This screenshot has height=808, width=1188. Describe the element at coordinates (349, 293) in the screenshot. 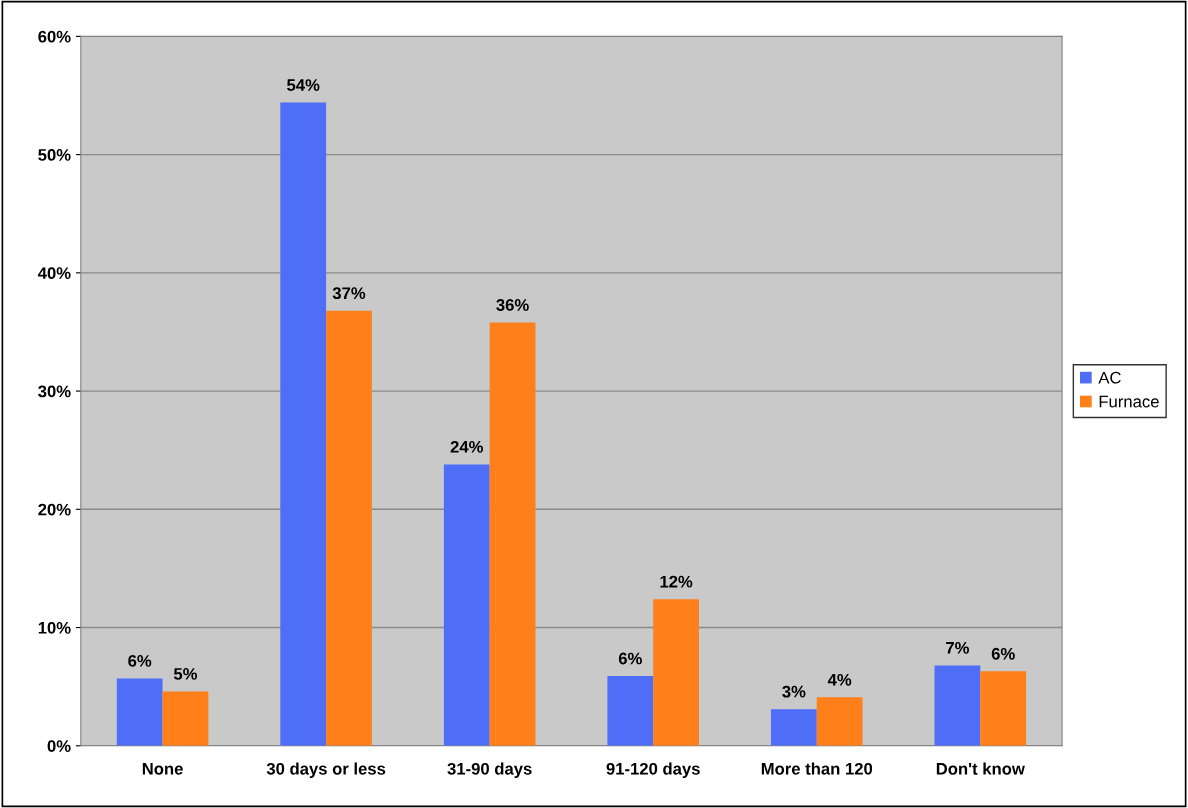

I see `data-label: 37%` at that location.